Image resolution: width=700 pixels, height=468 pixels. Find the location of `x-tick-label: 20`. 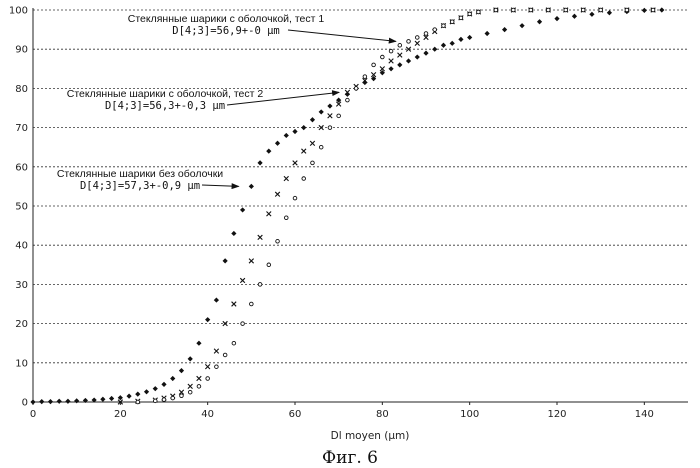

x-tick-label: 20 is located at coordinates (120, 414).